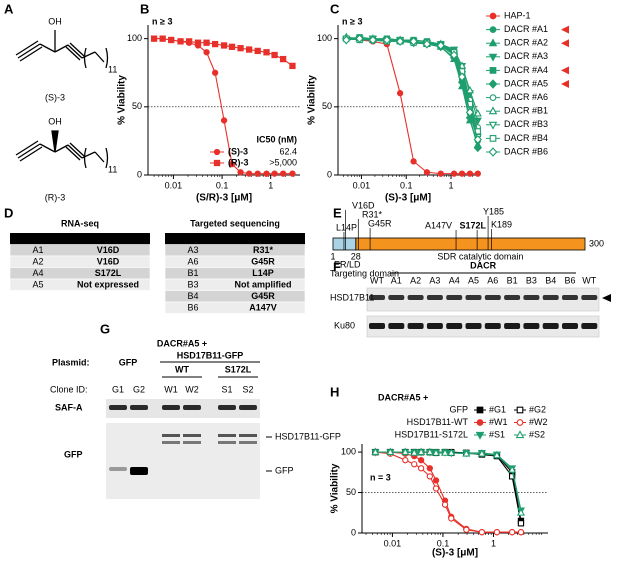 This screenshot has height=561, width=617. Describe the element at coordinates (55, 21) in the screenshot. I see `hydroxyl: OH` at that location.